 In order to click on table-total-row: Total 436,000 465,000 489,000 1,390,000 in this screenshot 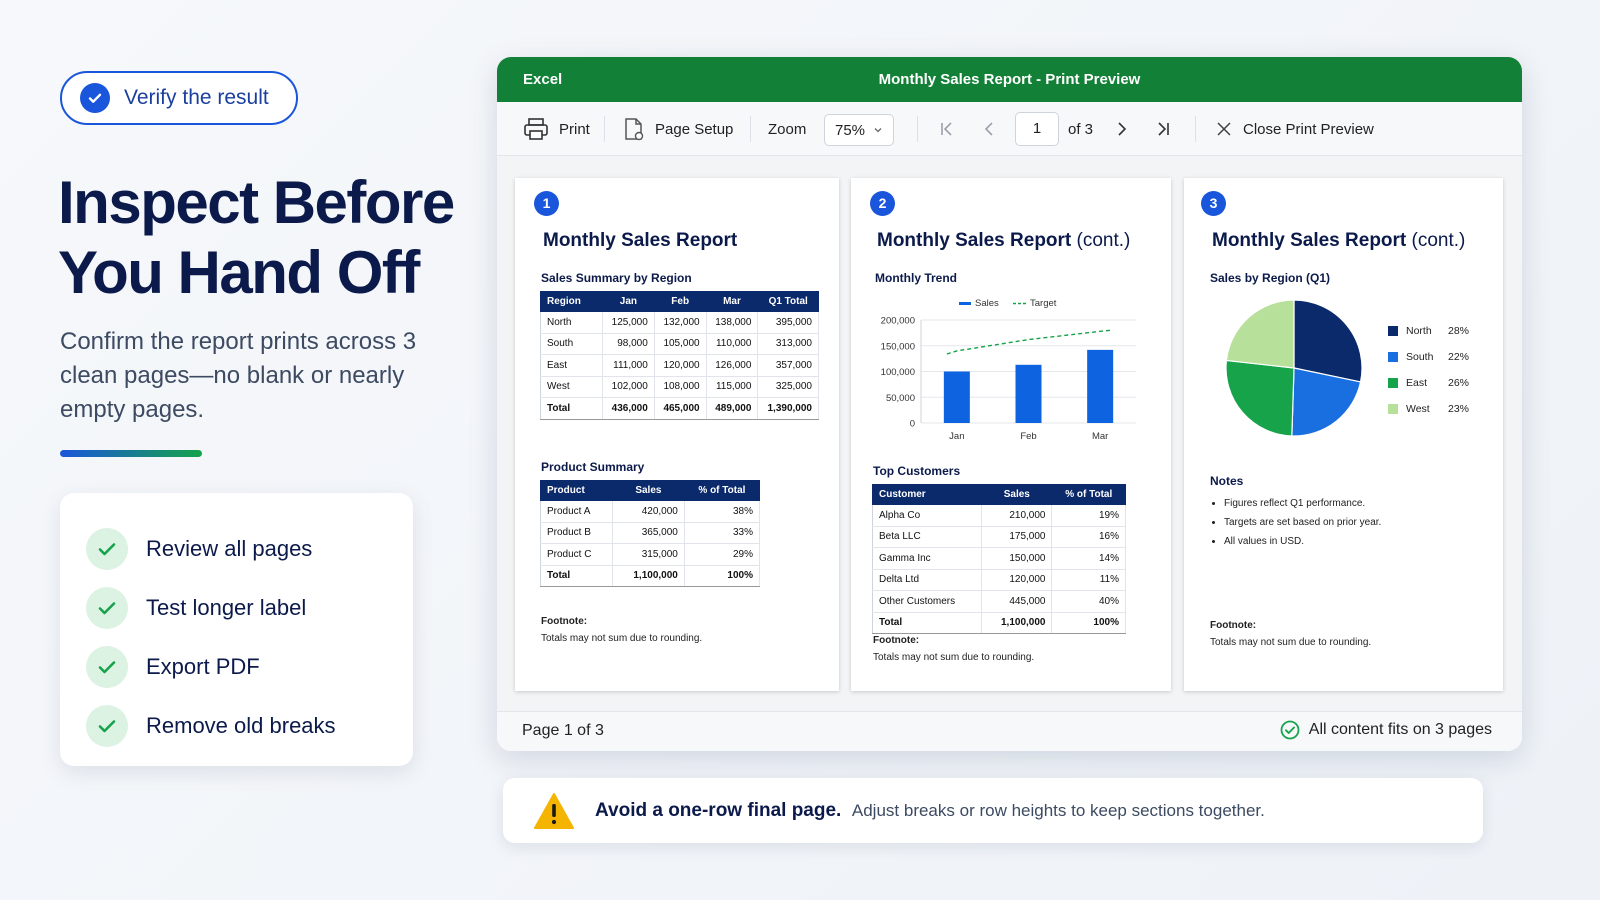, I will do `click(679, 408)`.